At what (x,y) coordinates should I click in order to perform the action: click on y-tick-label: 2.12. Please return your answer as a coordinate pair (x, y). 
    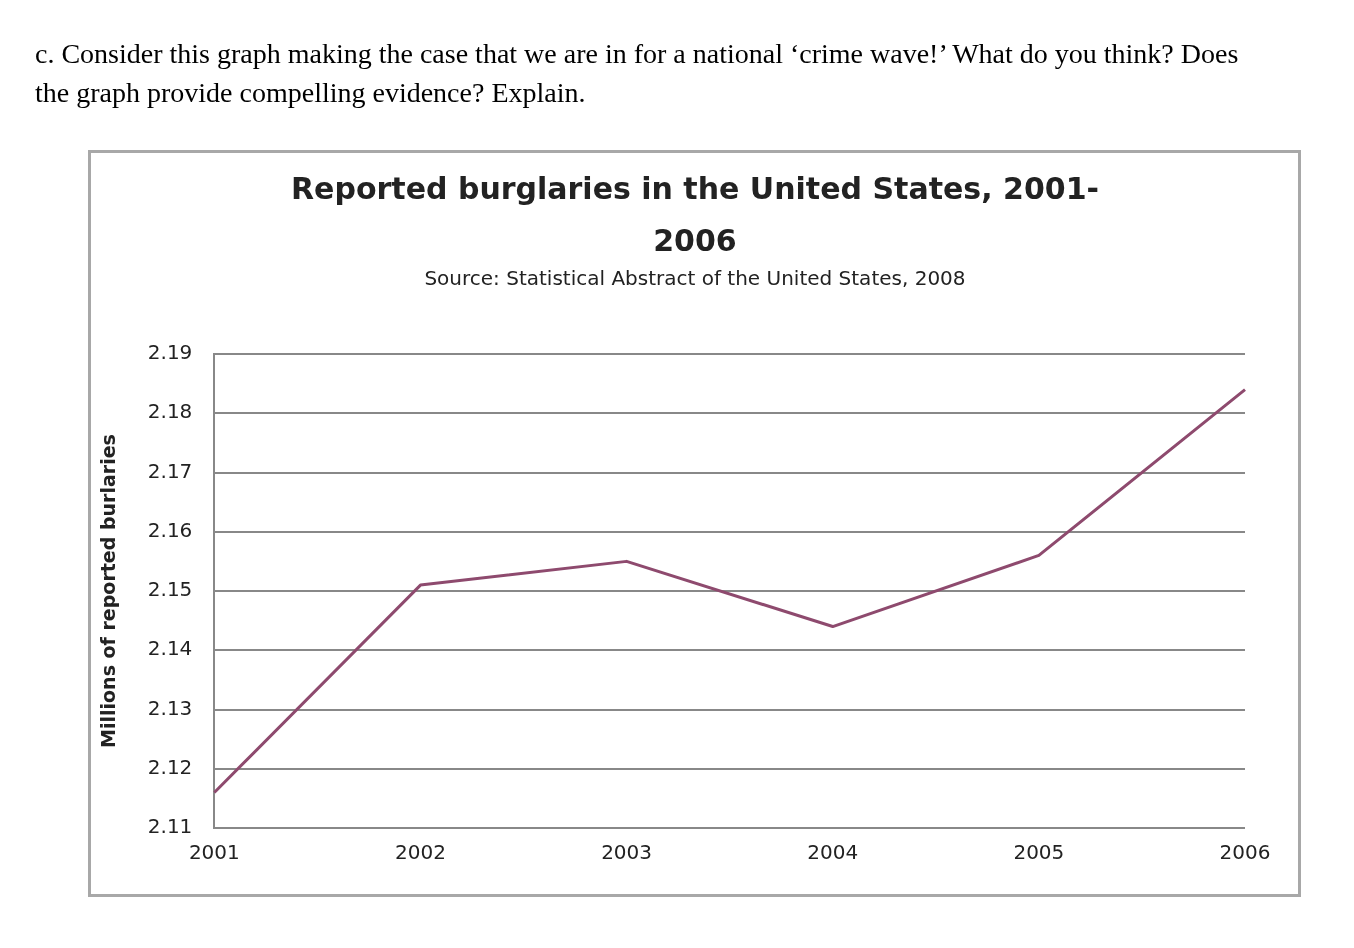
    Looking at the image, I should click on (170, 766).